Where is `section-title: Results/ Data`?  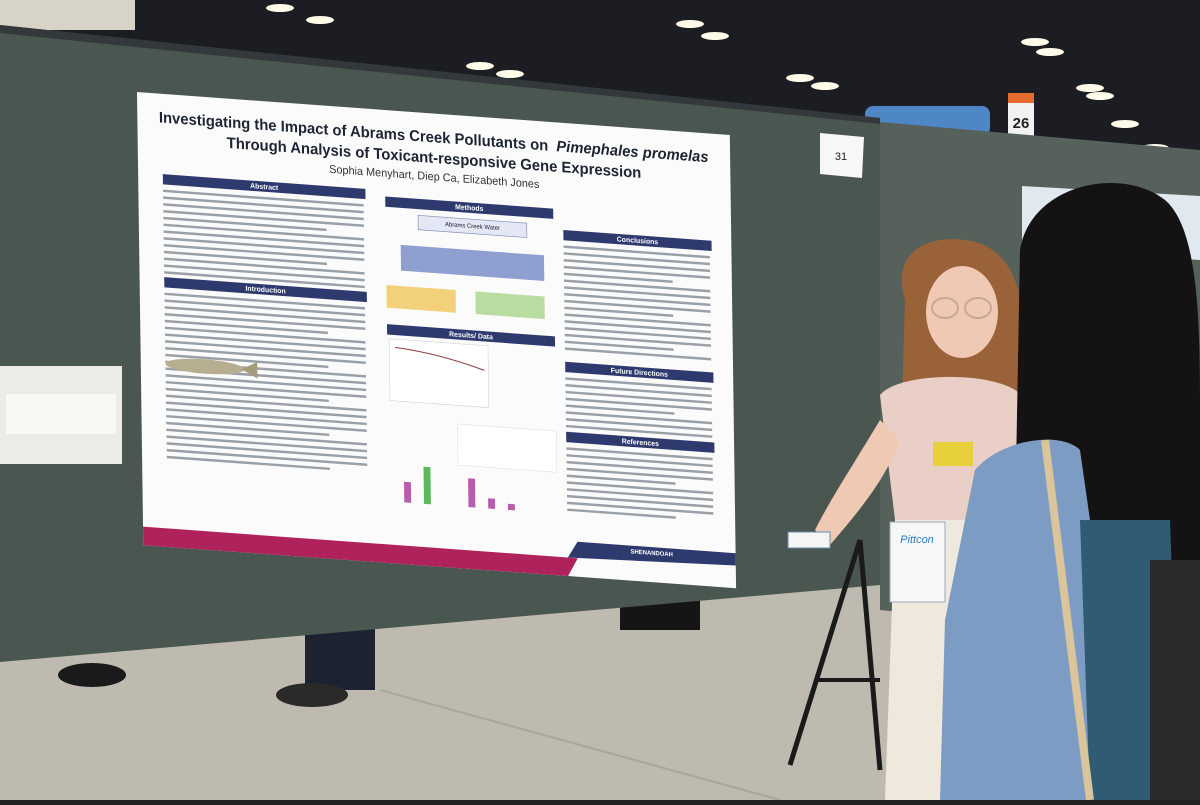
section-title: Results/ Data is located at coordinates (471, 336).